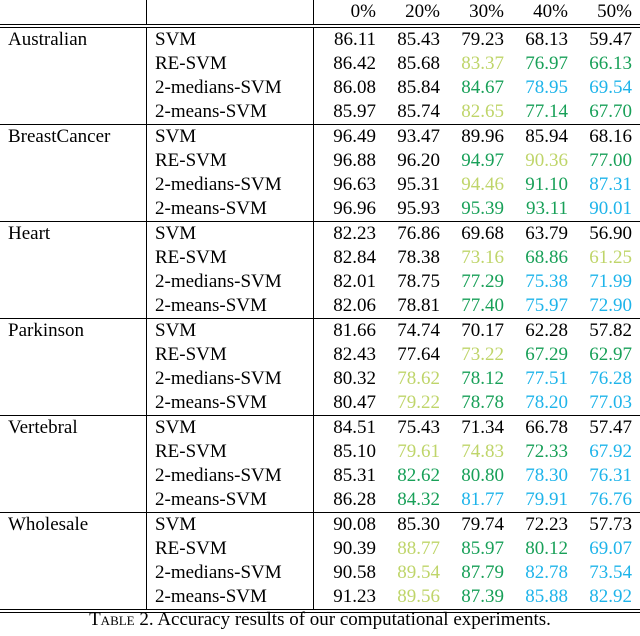  Describe the element at coordinates (422, 11) in the screenshot. I see `header-20pct: 20%` at that location.